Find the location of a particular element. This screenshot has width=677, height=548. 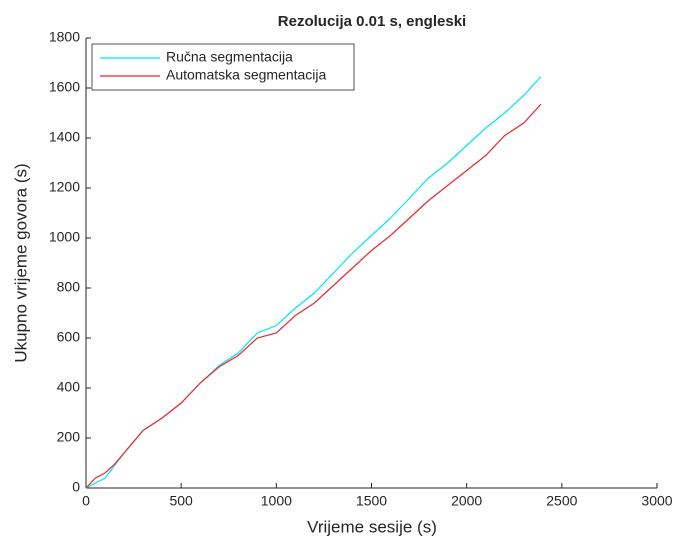

y-tick-label: 1400 is located at coordinates (64, 137).